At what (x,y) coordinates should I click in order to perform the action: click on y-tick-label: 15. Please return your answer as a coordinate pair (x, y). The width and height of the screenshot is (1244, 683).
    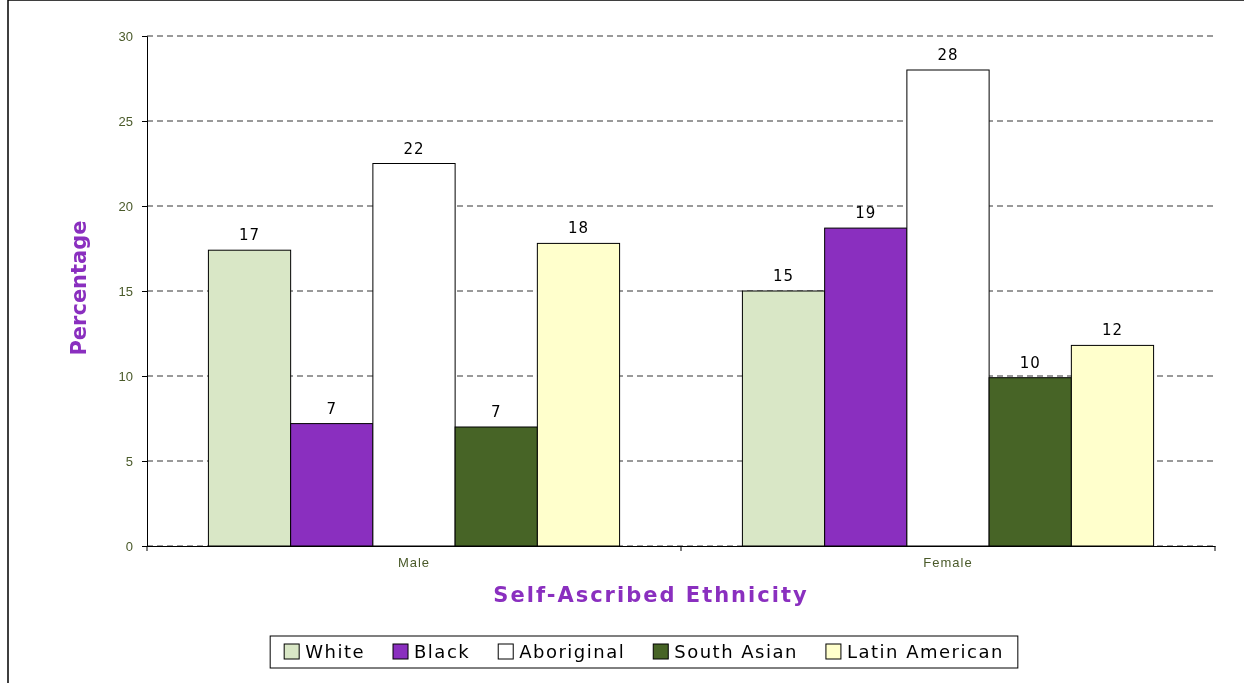
    Looking at the image, I should click on (125, 291).